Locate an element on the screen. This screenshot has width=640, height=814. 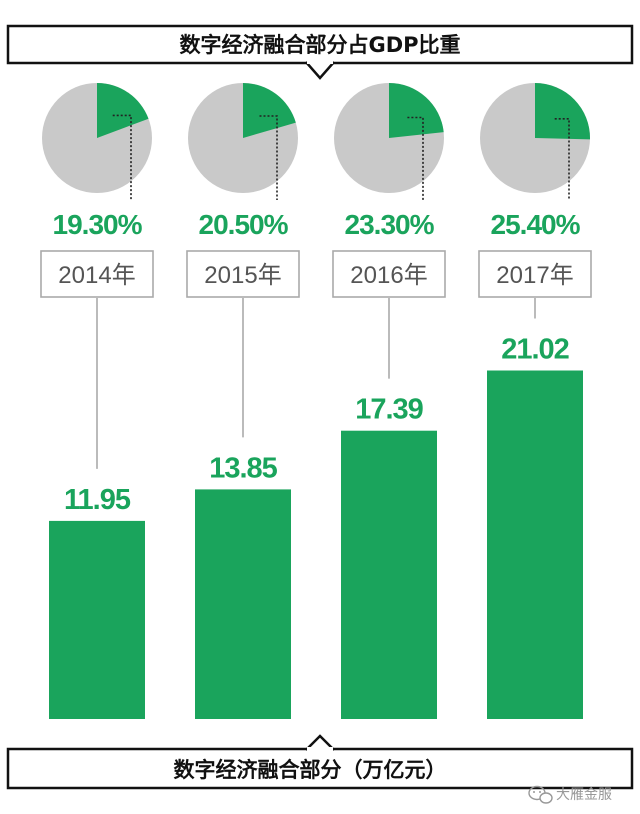
share-label: 19.30% is located at coordinates (98, 224).